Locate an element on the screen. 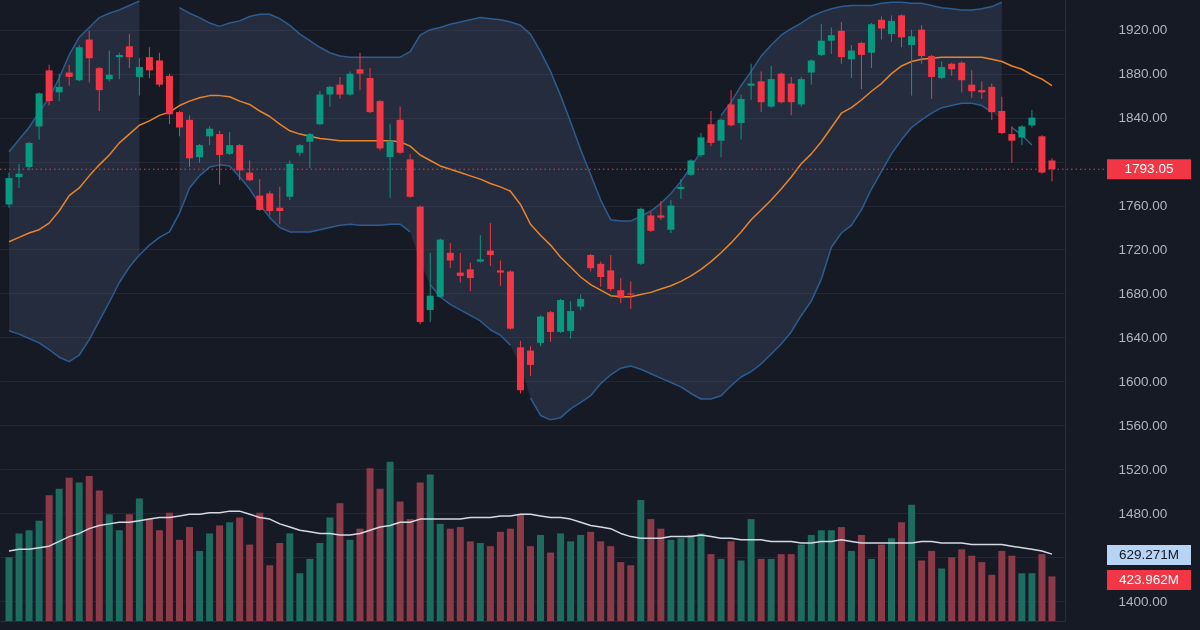 The width and height of the screenshot is (1200, 630). ref-line-label: 1793.05 is located at coordinates (1149, 169).